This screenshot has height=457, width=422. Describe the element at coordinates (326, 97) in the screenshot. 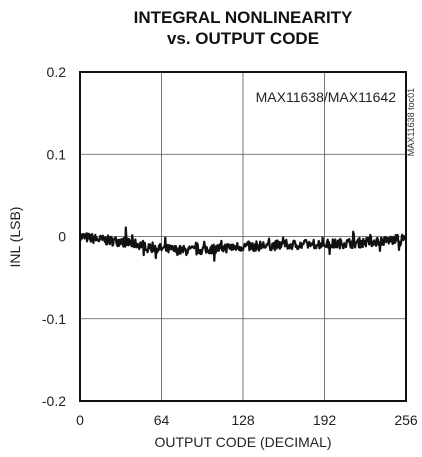

I see `device-annotation: MAX11638/MAX11642` at that location.